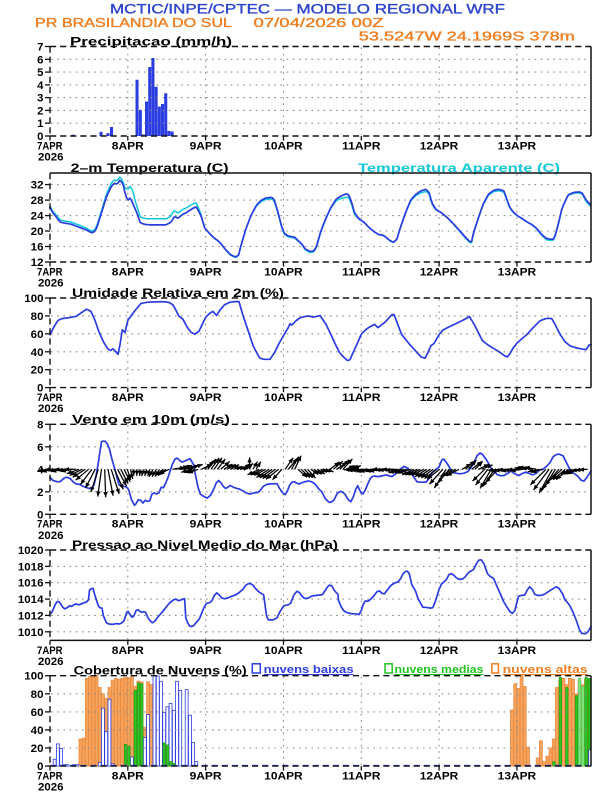 This screenshot has height=792, width=612. I want to click on svg-text: Cobertura de Nuvens (%), so click(160, 672).